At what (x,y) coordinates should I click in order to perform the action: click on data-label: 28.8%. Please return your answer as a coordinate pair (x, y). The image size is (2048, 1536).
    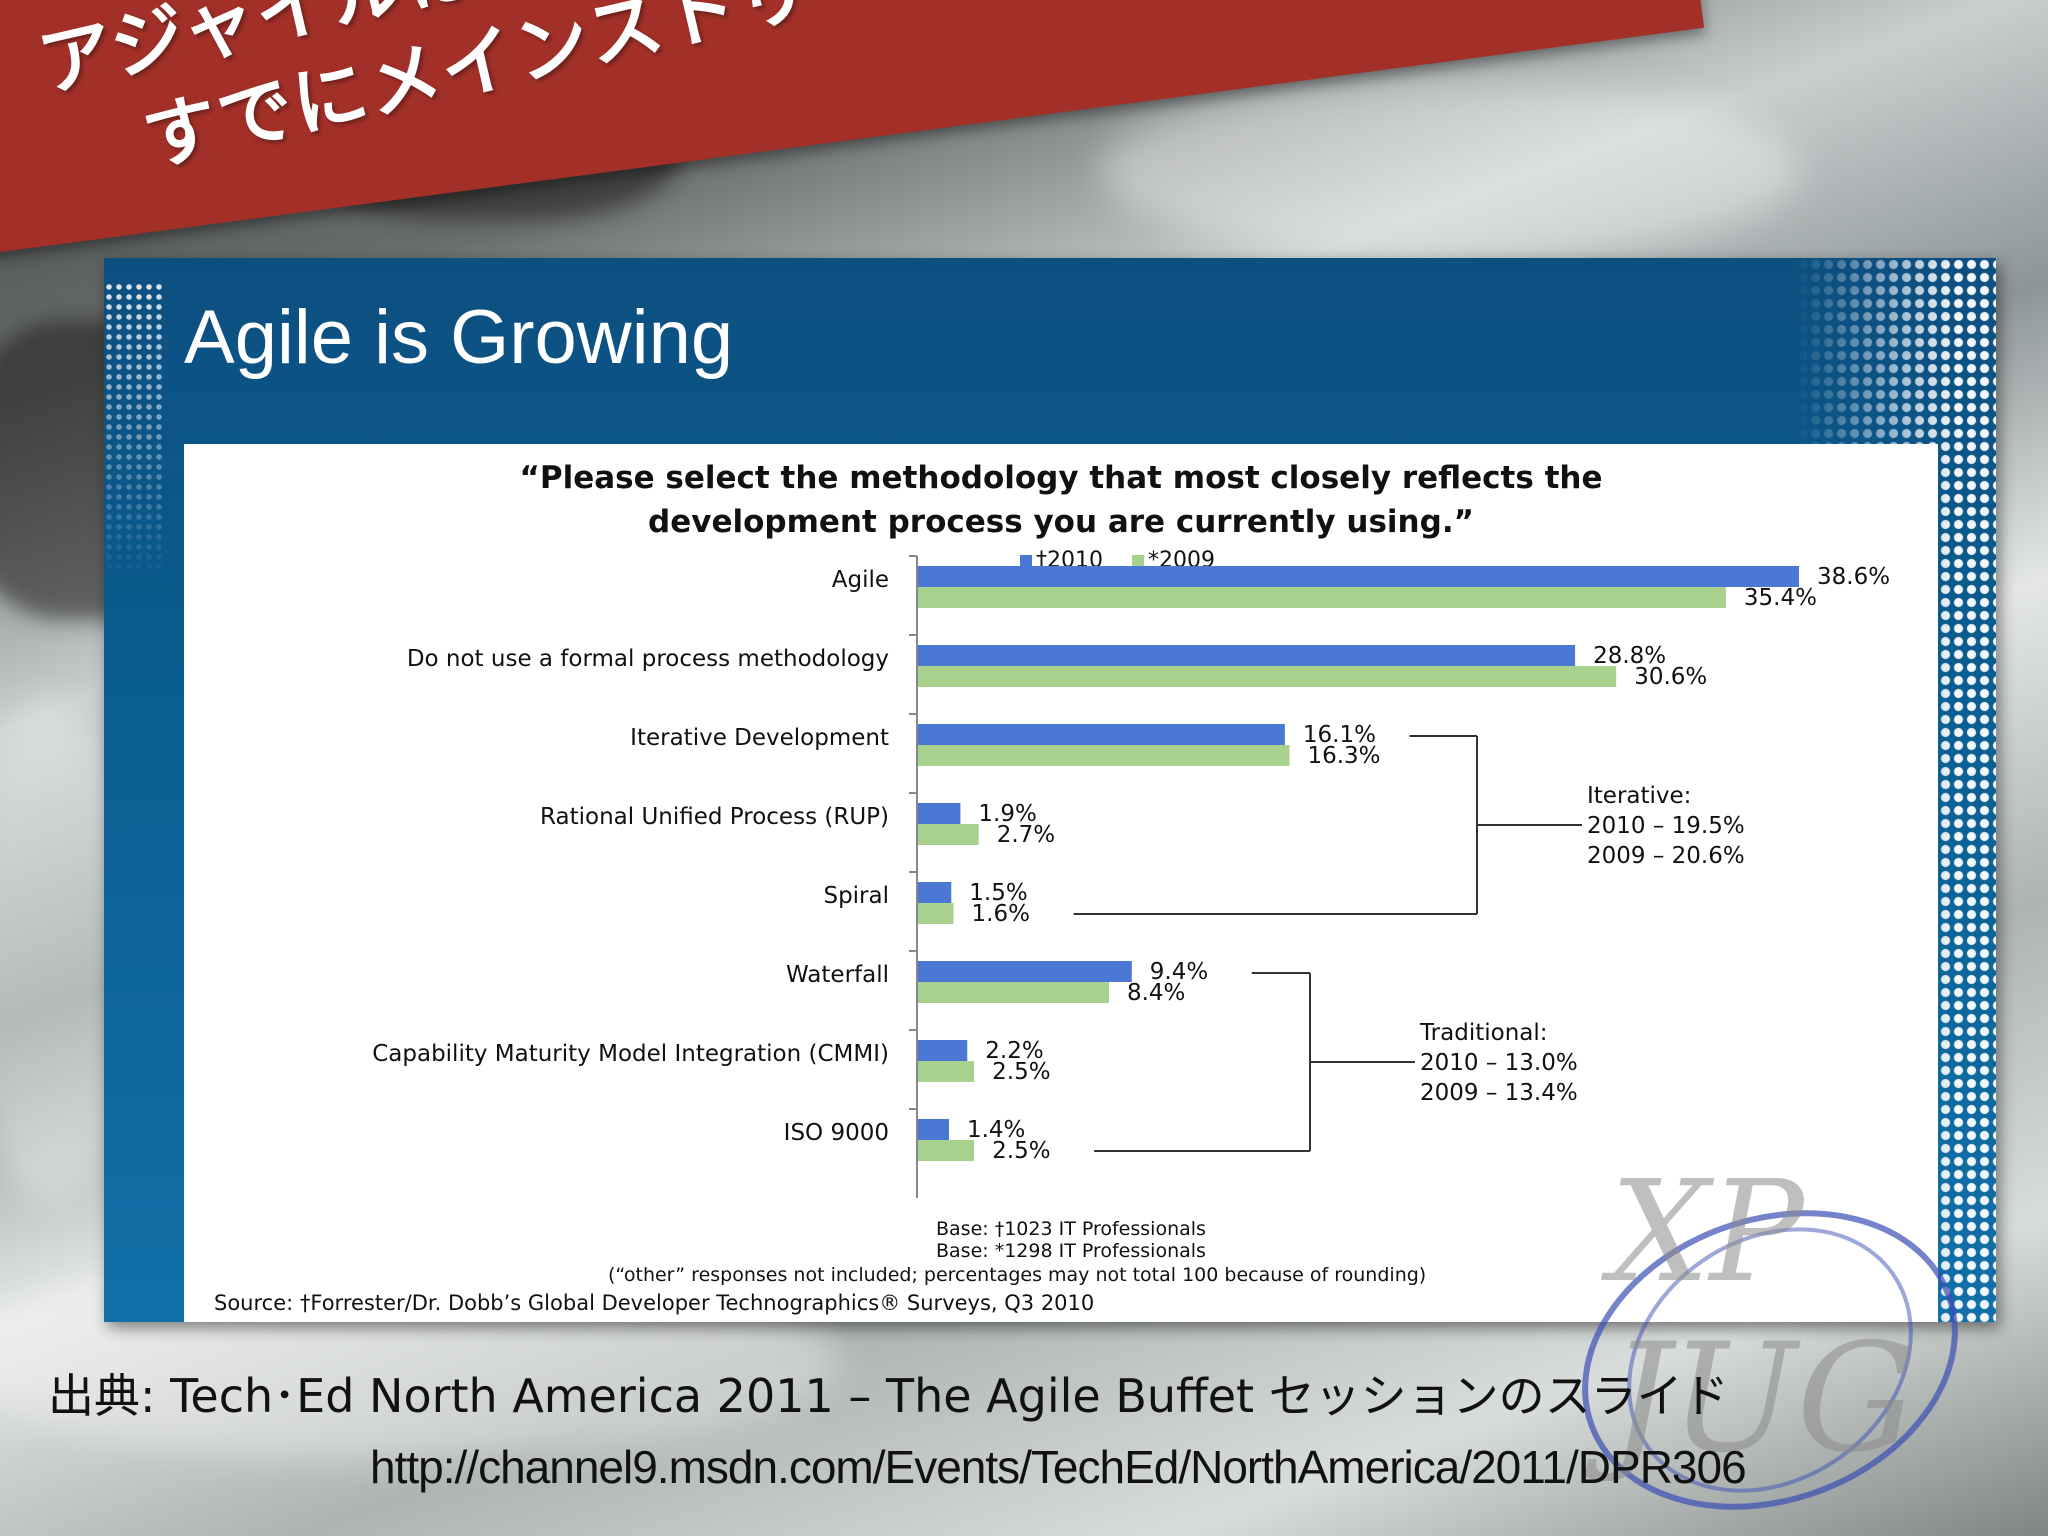
    Looking at the image, I should click on (1629, 656).